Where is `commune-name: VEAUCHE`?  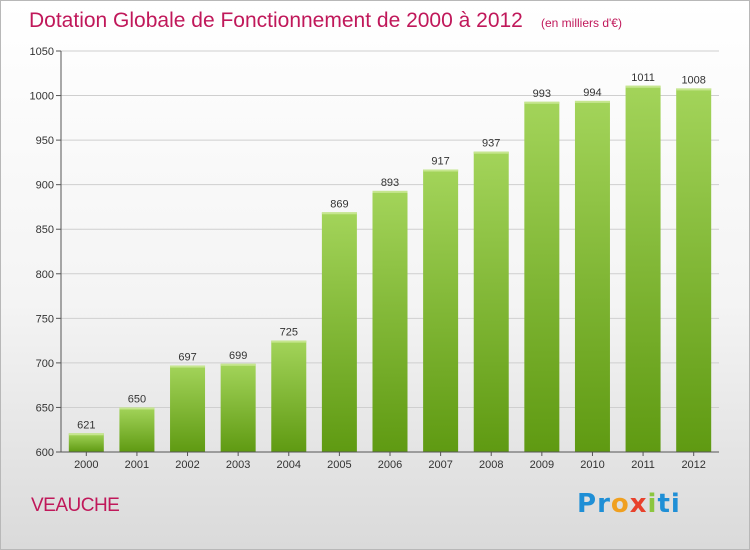
commune-name: VEAUCHE is located at coordinates (75, 505).